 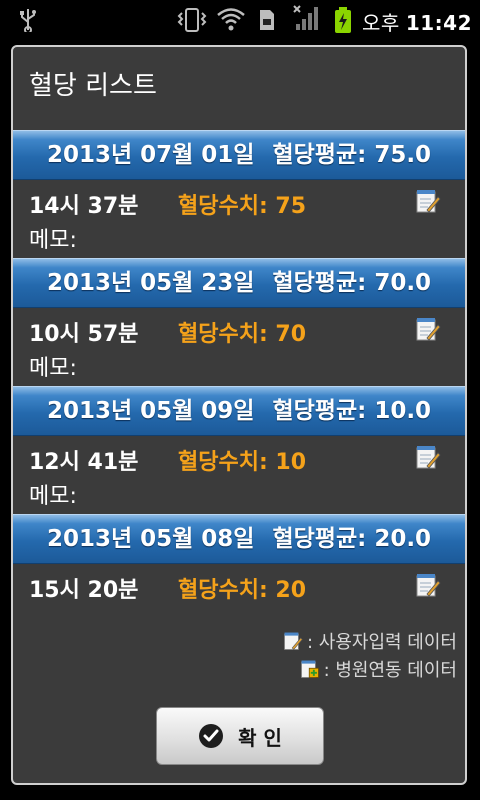 What do you see at coordinates (211, 736) in the screenshot?
I see `check-icon` at bounding box center [211, 736].